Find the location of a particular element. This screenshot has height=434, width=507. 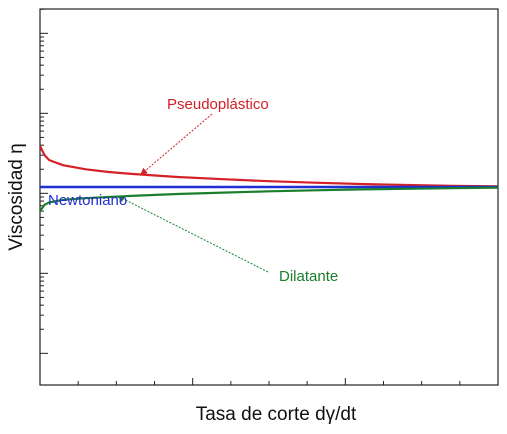

label-dilatante: Dilatante is located at coordinates (308, 276).